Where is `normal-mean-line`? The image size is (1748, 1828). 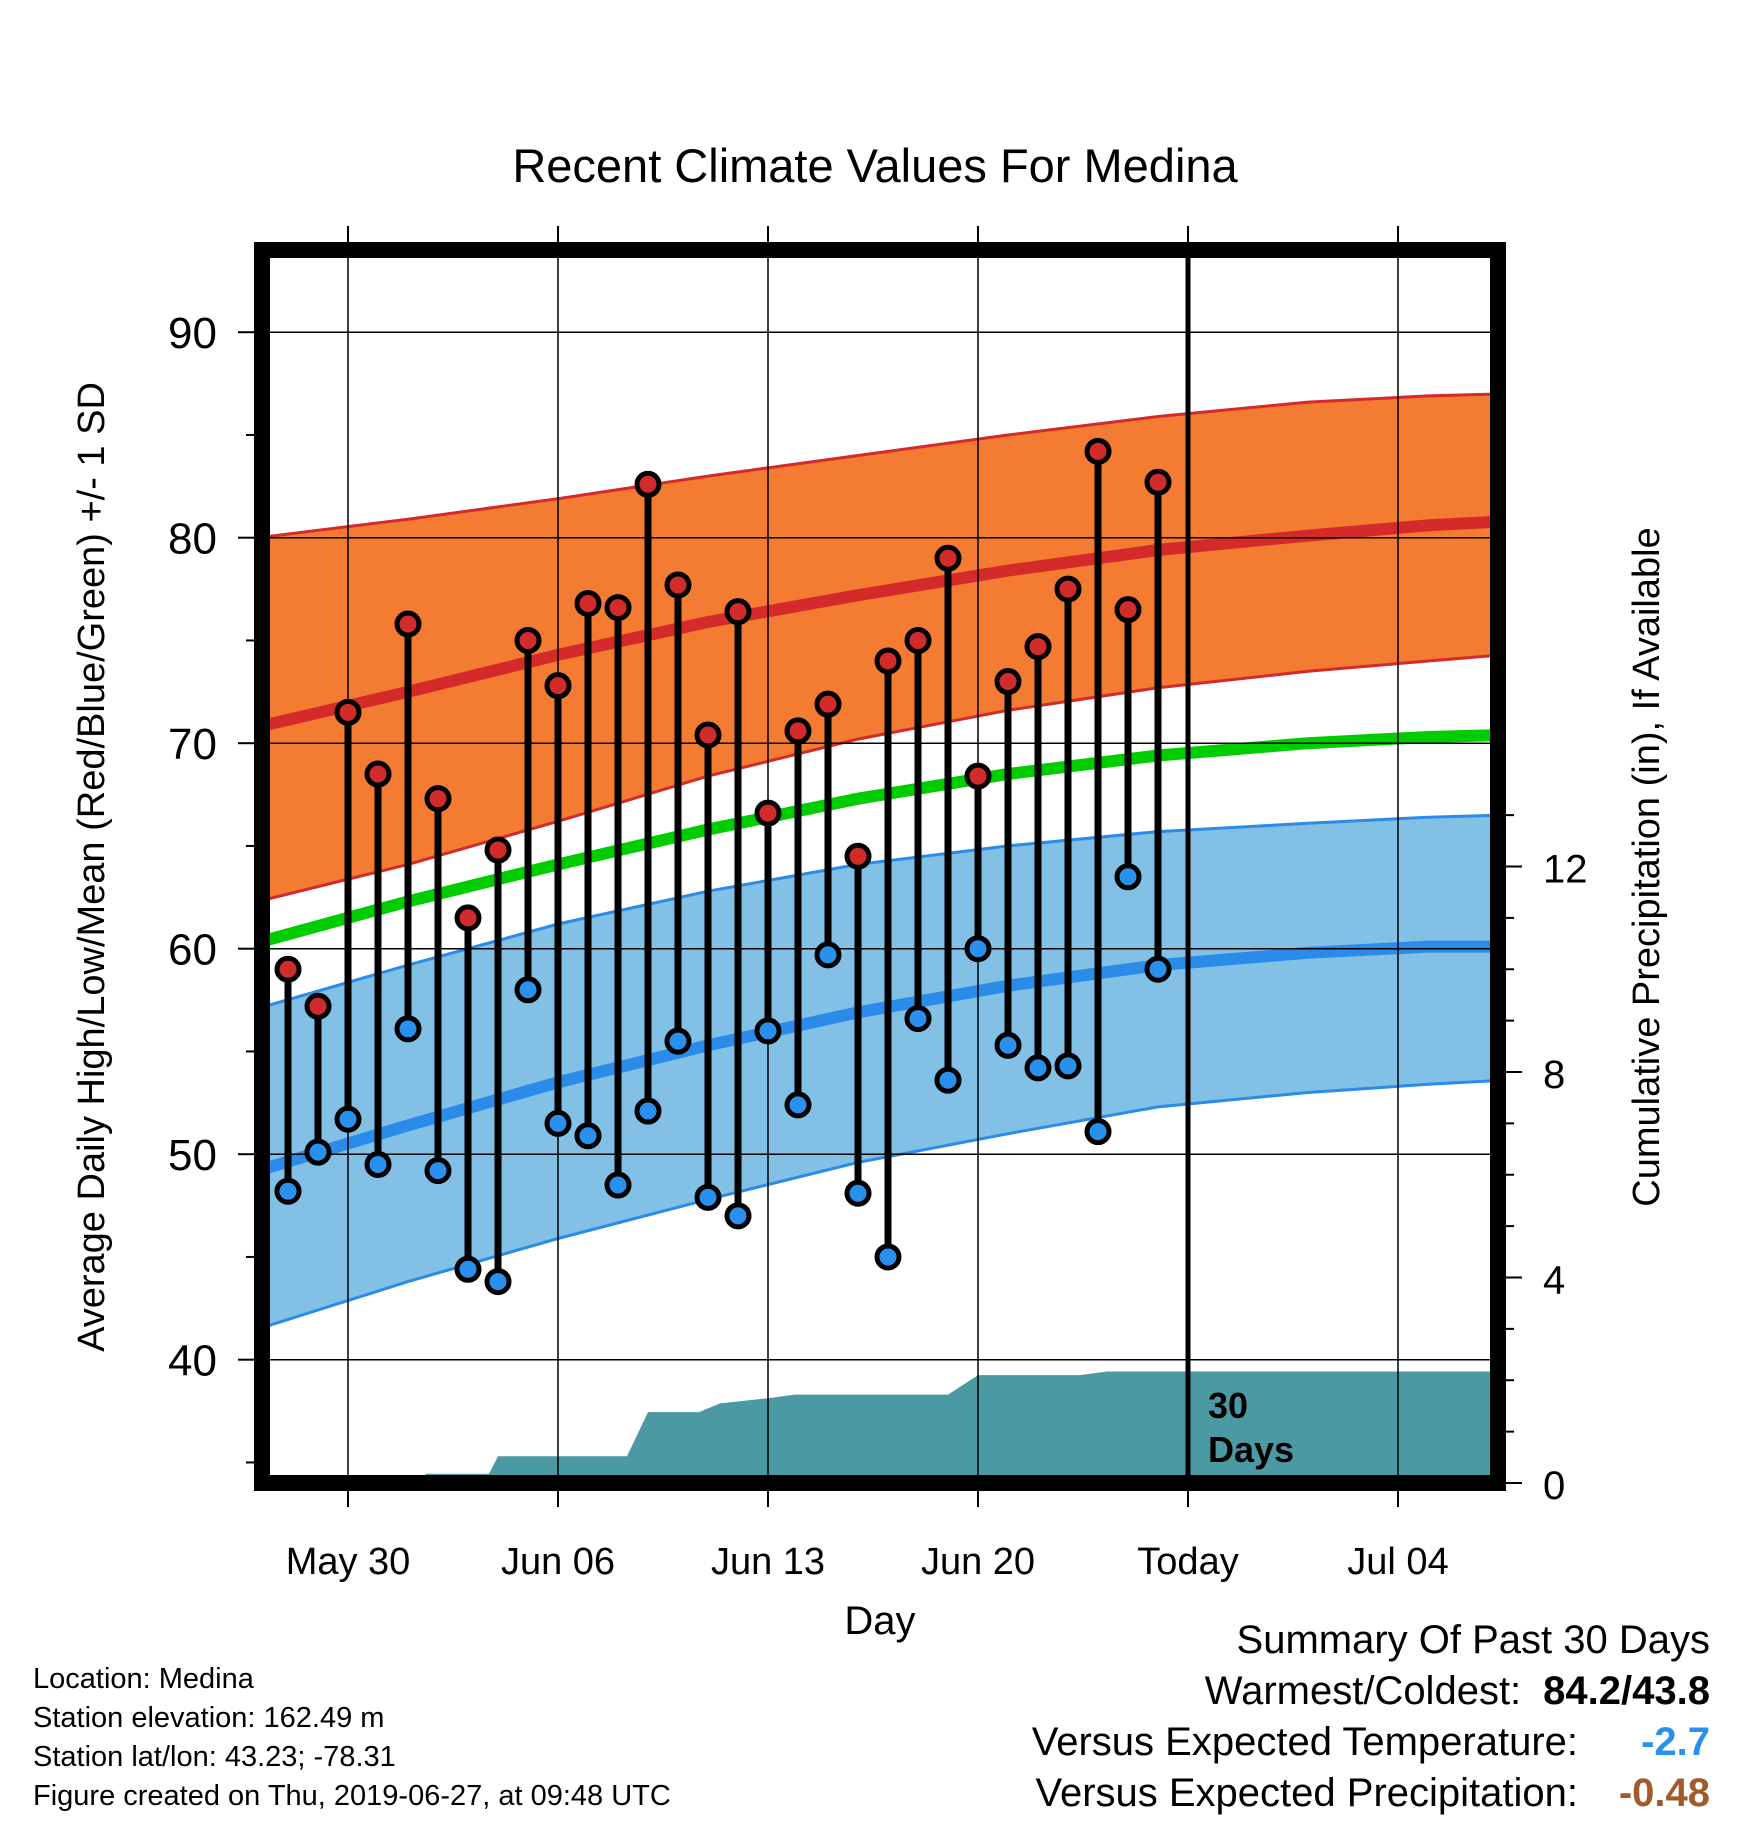
normal-mean-line is located at coordinates (880, 838).